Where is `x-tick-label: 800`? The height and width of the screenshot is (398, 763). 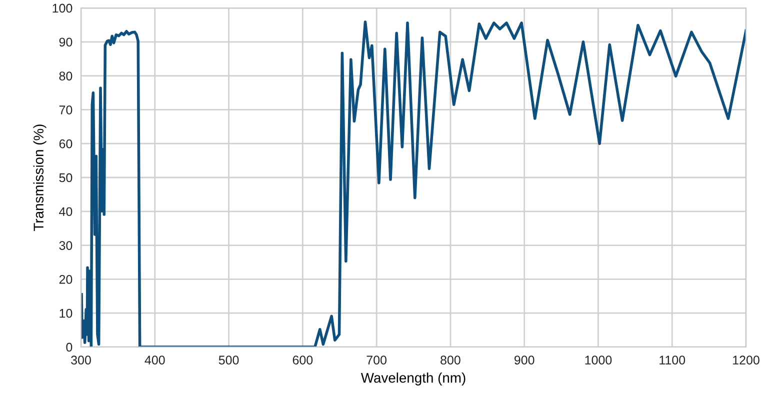
x-tick-label: 800 is located at coordinates (450, 360).